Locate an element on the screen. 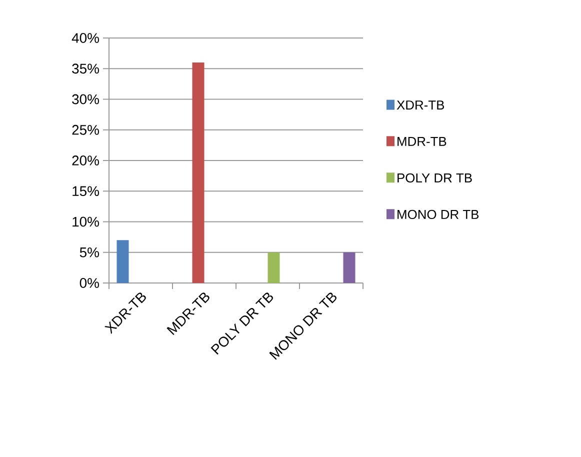 This screenshot has height=457, width=581. y-tick-label: 25% is located at coordinates (85, 129).